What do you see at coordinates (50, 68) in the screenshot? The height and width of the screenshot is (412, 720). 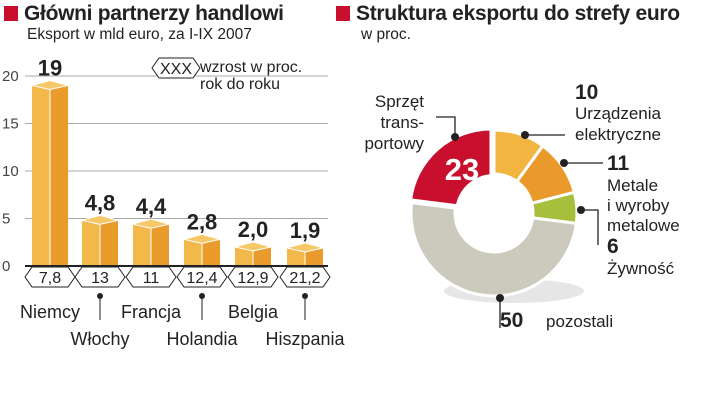 I see `bar-value-label: 19` at bounding box center [50, 68].